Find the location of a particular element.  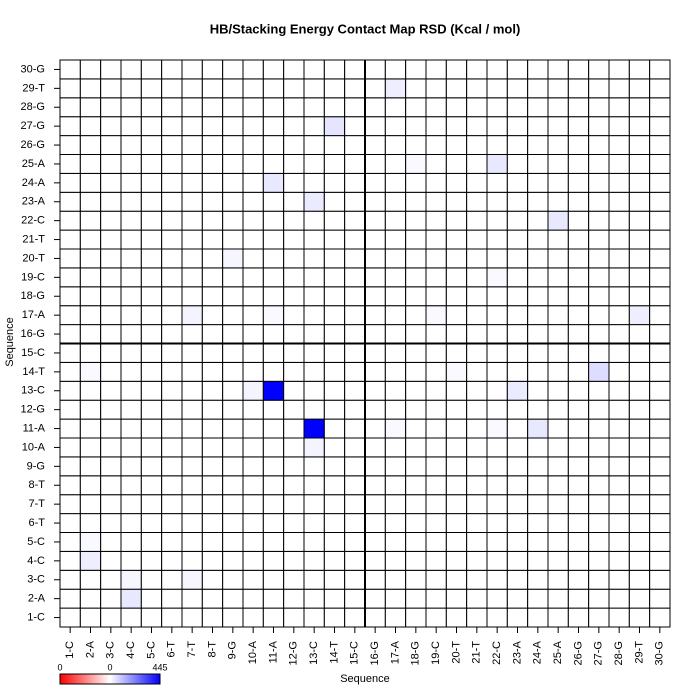

y-tick-label: 13-C is located at coordinates (33, 391).